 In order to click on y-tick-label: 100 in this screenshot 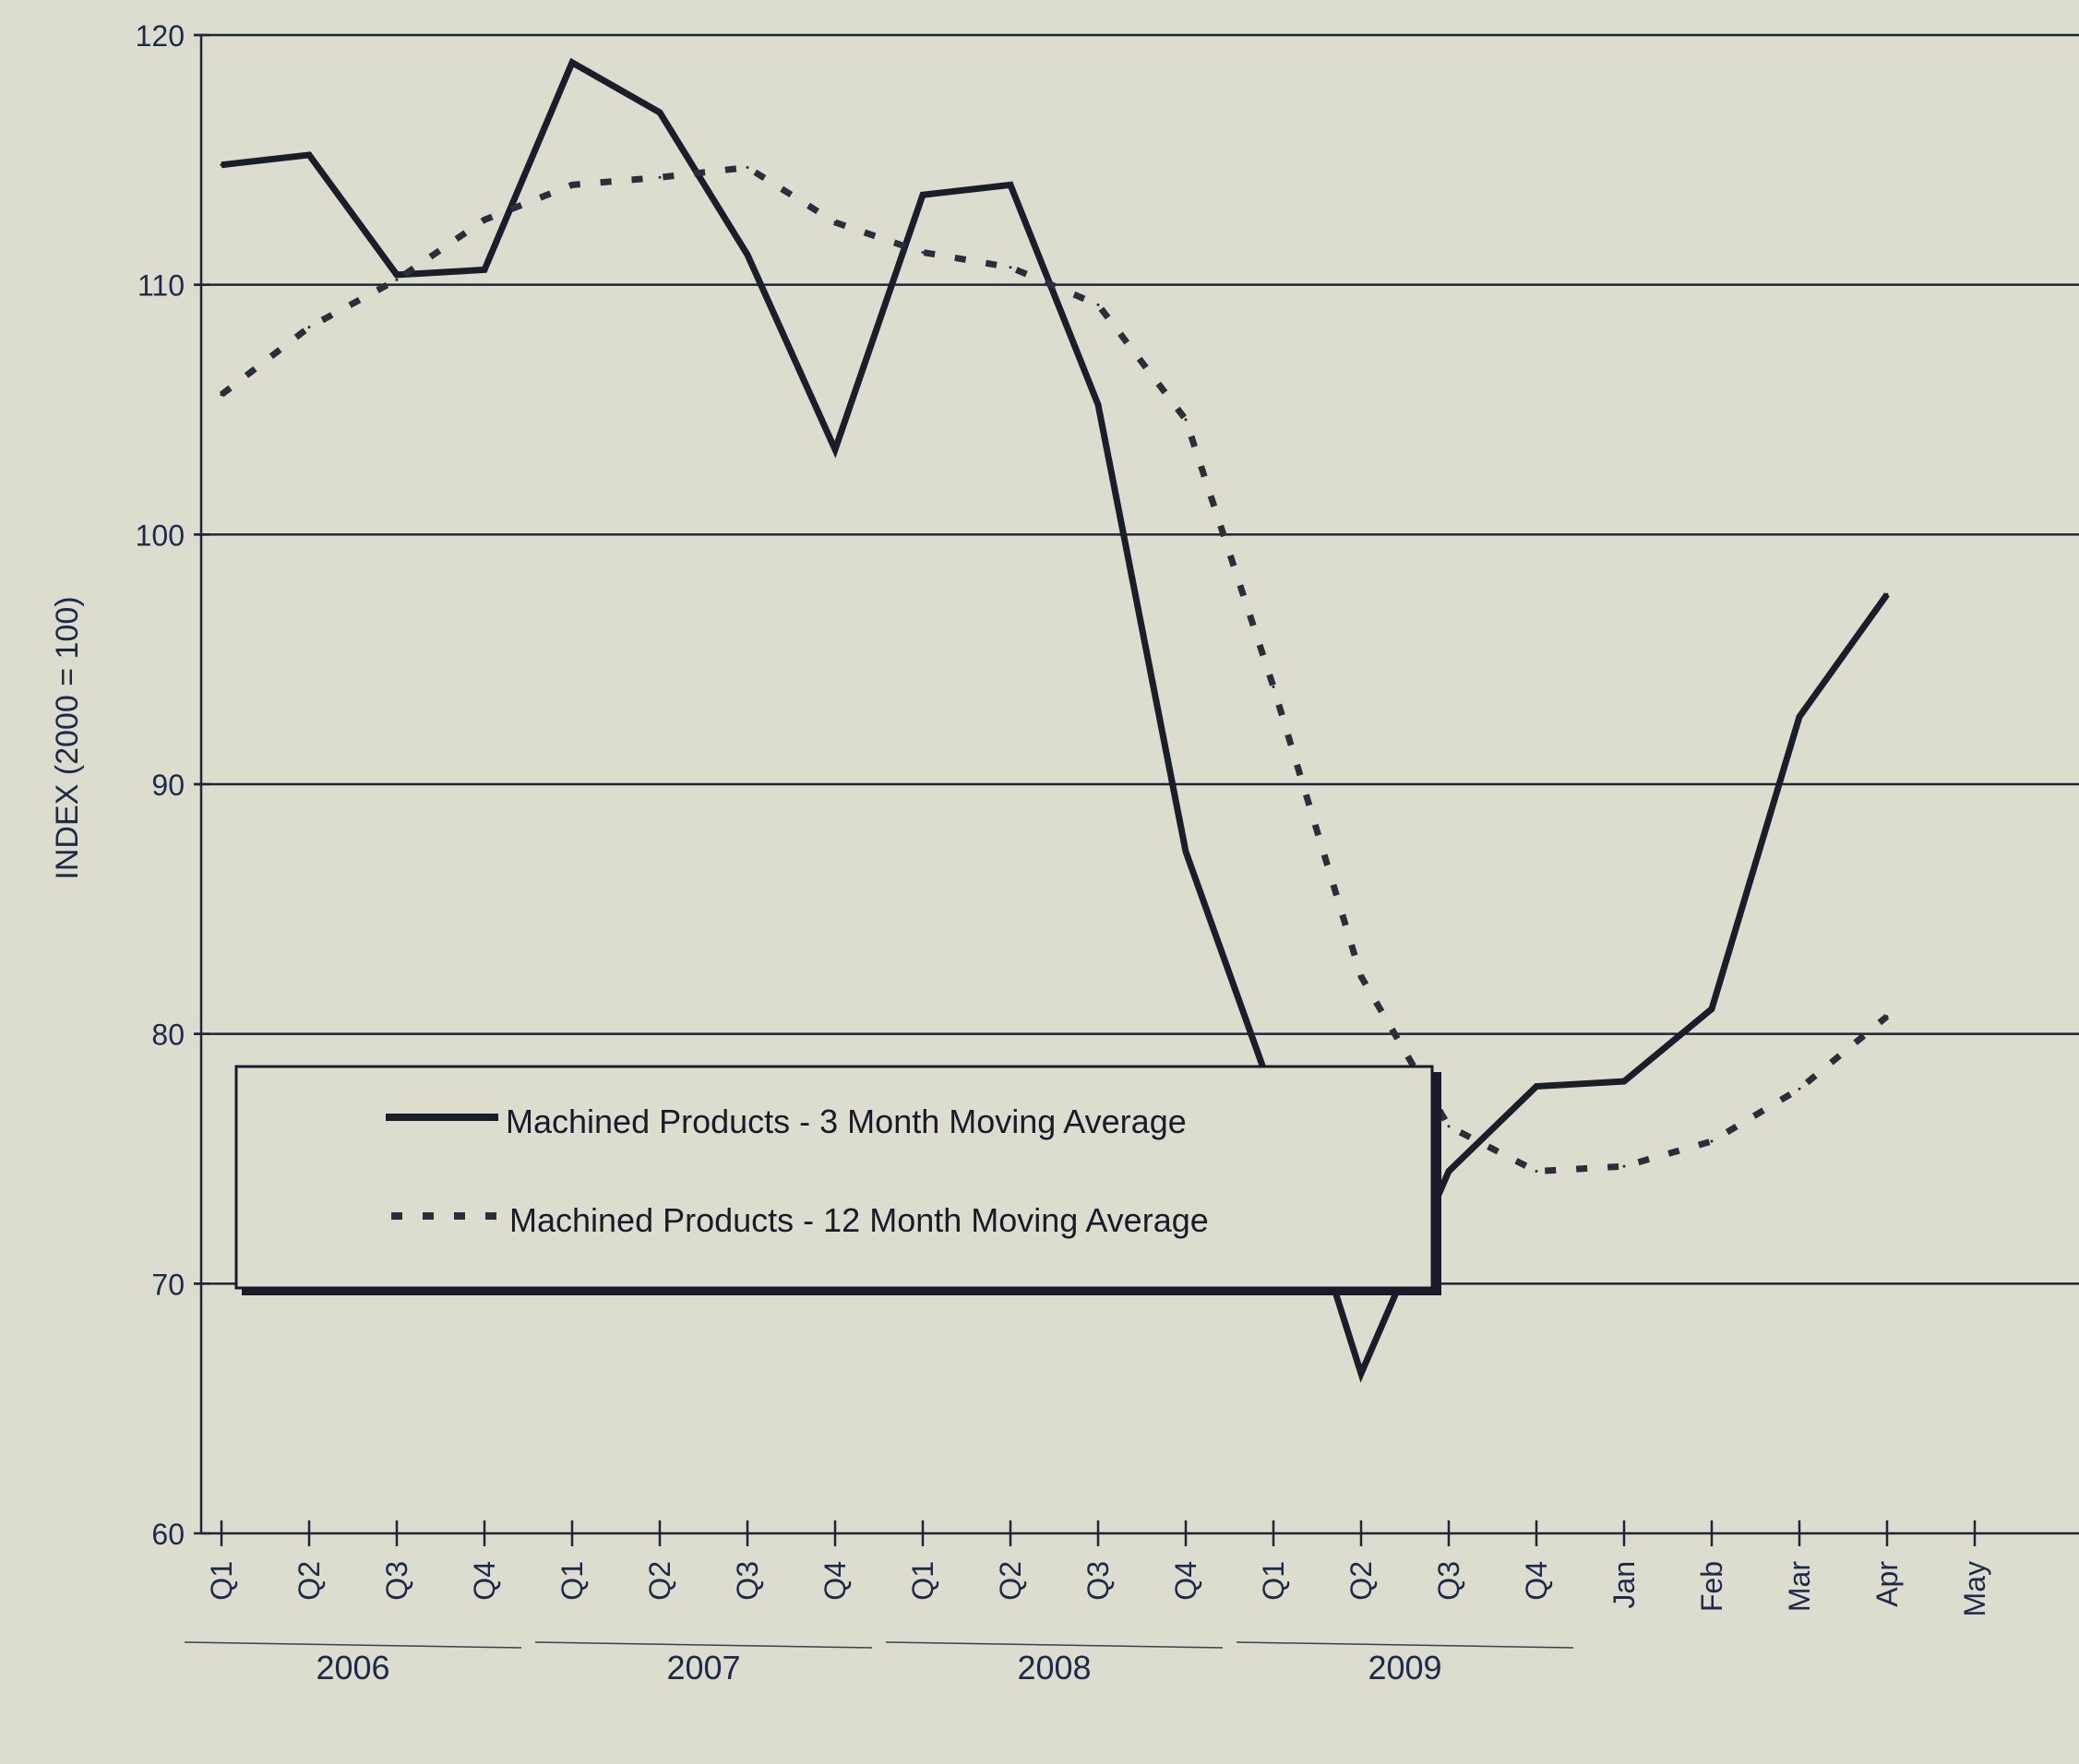, I will do `click(160, 535)`.